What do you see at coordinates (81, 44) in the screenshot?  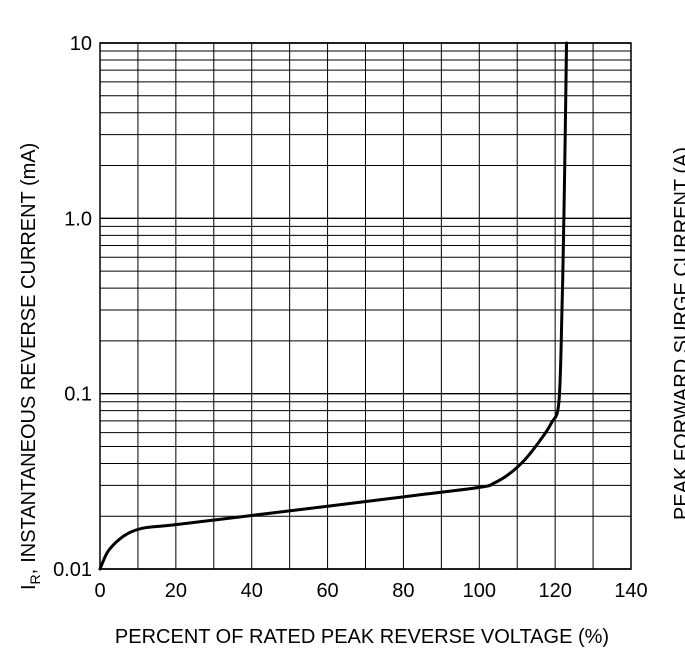 I see `y-tick-label: 10` at bounding box center [81, 44].